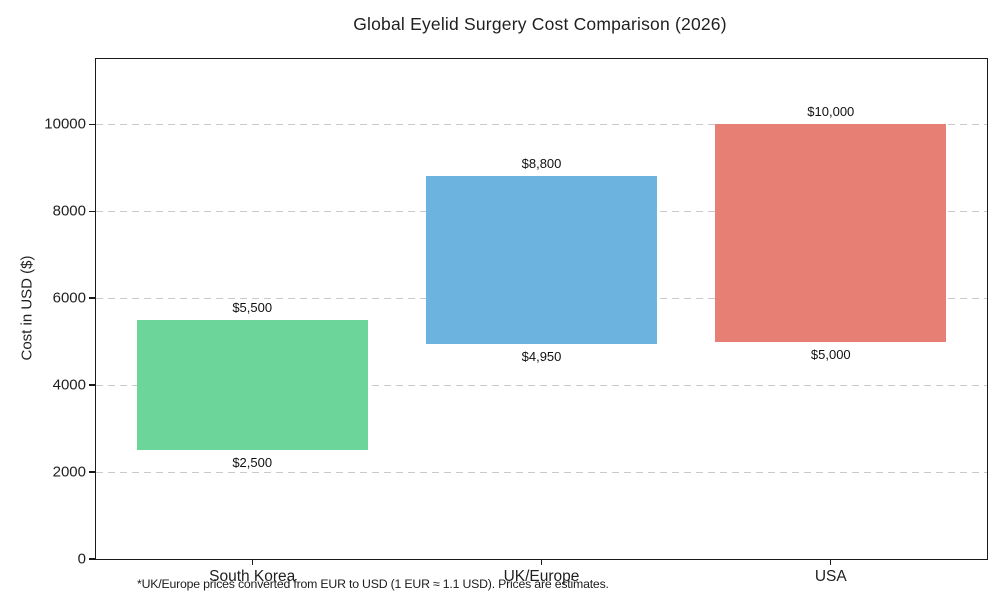  What do you see at coordinates (252, 576) in the screenshot?
I see `x-tick-label-south-korea: South Korea` at bounding box center [252, 576].